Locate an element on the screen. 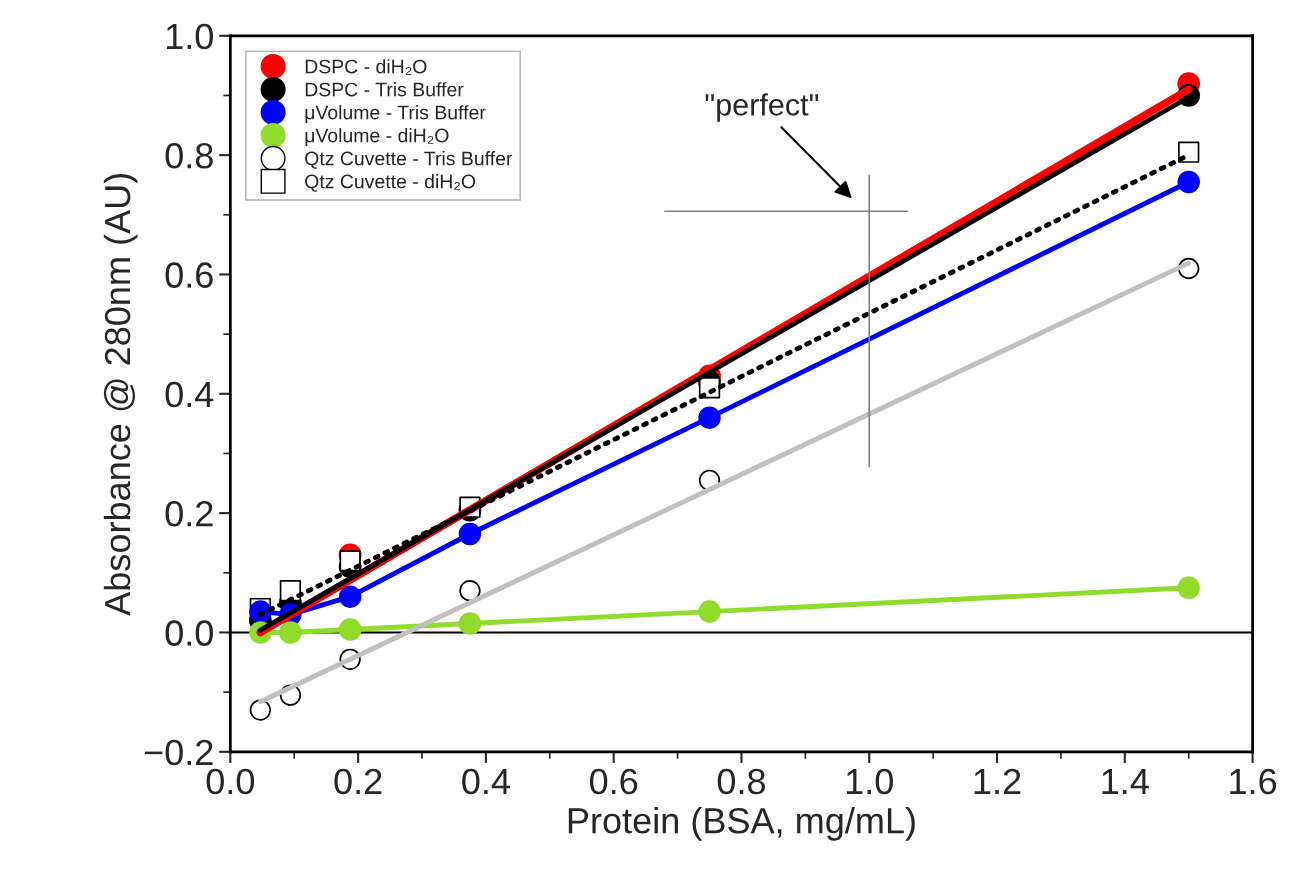 The width and height of the screenshot is (1294, 895). y-tick-label: −0.2 is located at coordinates (178, 752).